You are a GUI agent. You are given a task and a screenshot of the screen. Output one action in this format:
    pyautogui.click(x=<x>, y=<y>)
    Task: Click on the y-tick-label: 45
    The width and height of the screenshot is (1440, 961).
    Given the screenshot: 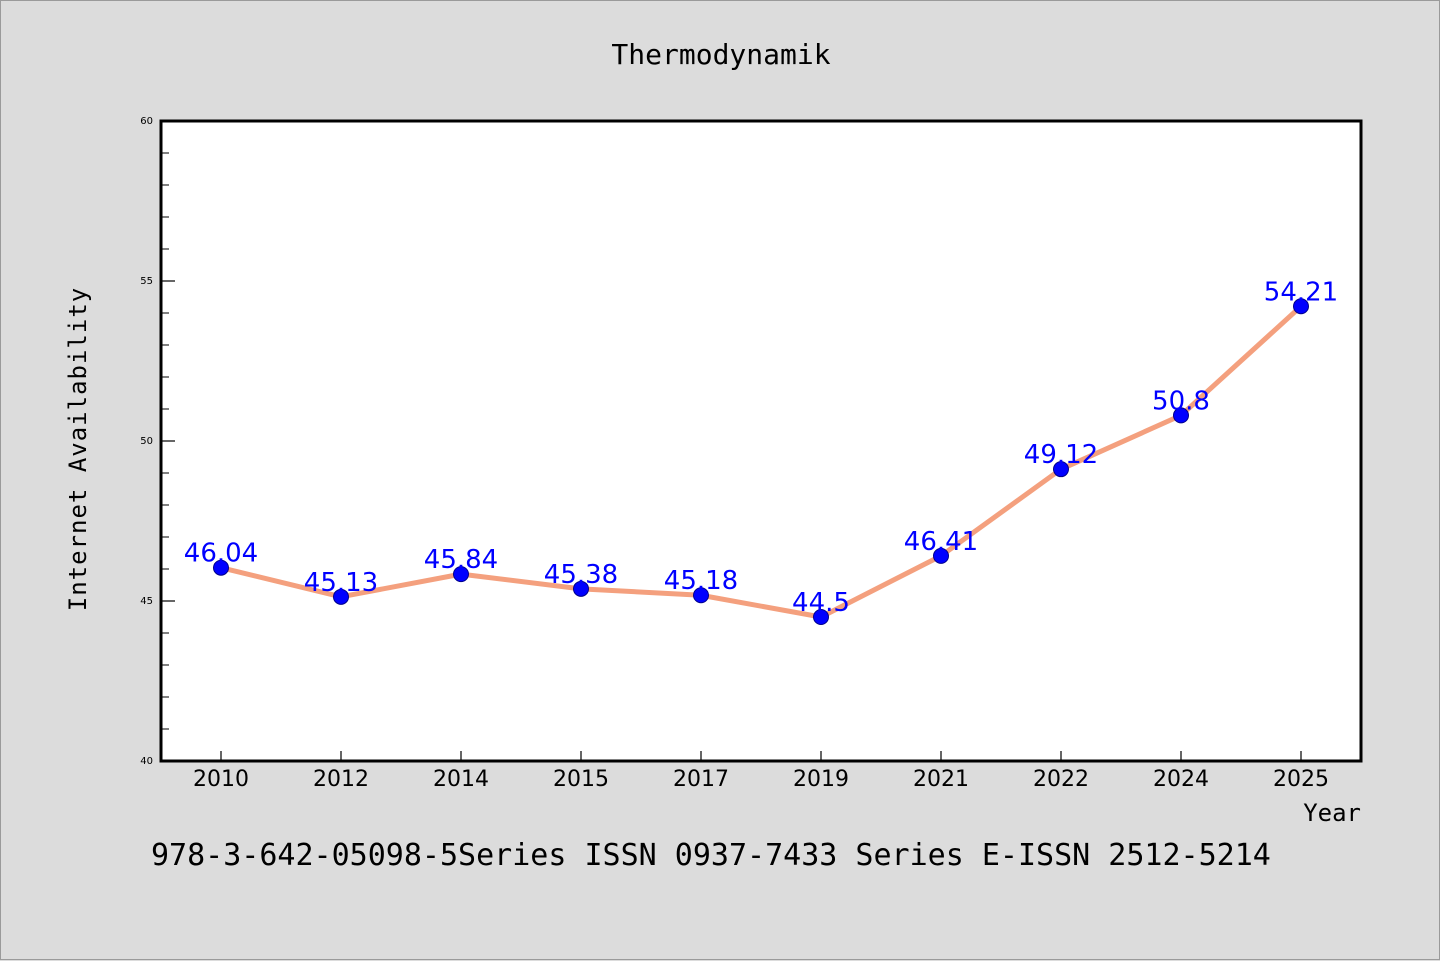 What is the action you would take?
    pyautogui.click(x=146, y=601)
    